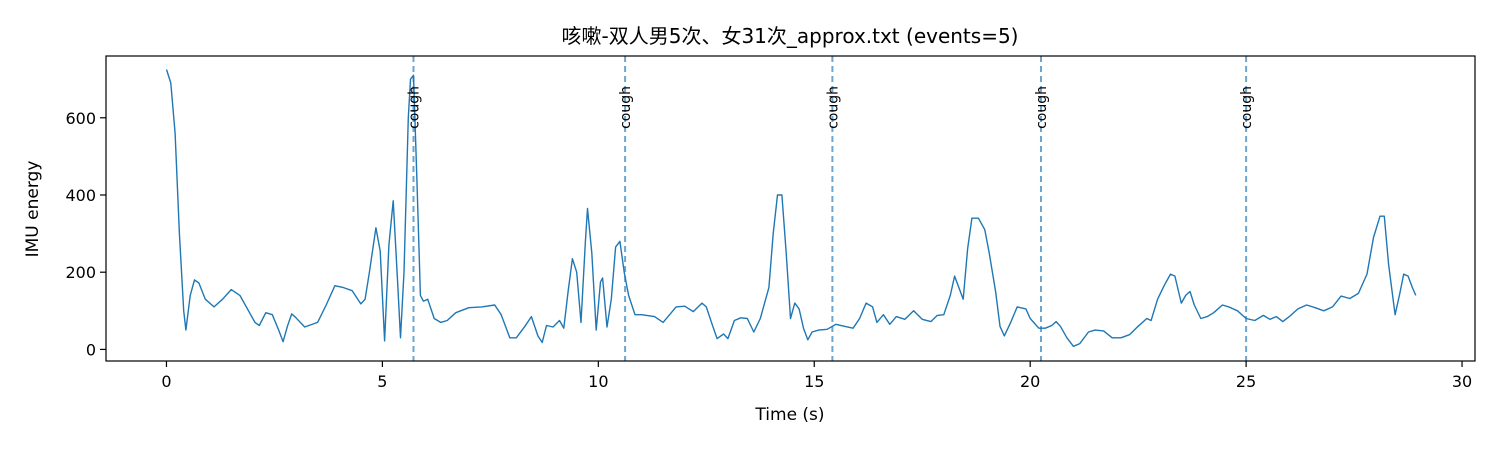 The height and width of the screenshot is (450, 1500). I want to click on y-tick-label-2: 400, so click(80, 195).